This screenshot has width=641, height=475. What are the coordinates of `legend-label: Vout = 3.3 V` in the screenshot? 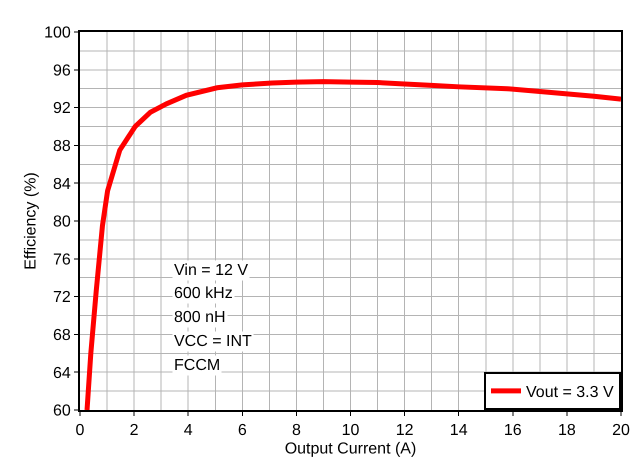 It's located at (570, 393).